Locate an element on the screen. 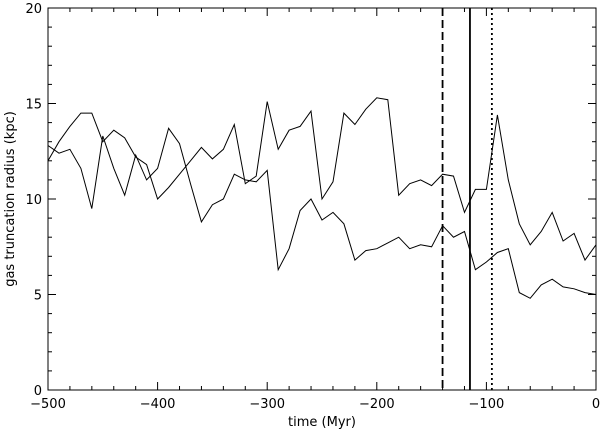 The height and width of the screenshot is (436, 600). x-tick-label: −400 is located at coordinates (158, 404).